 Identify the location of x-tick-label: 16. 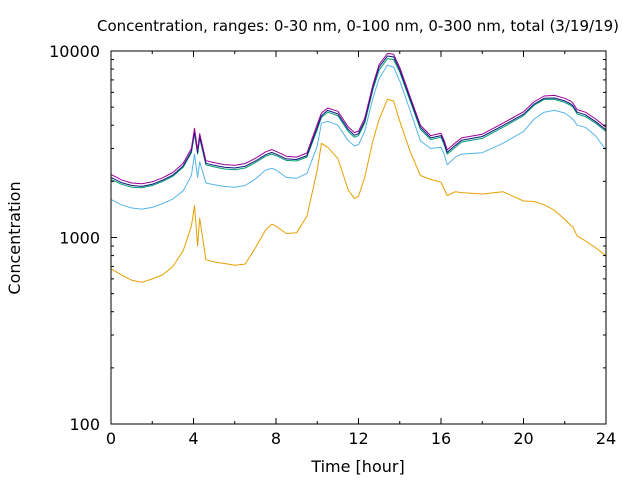
(441, 438).